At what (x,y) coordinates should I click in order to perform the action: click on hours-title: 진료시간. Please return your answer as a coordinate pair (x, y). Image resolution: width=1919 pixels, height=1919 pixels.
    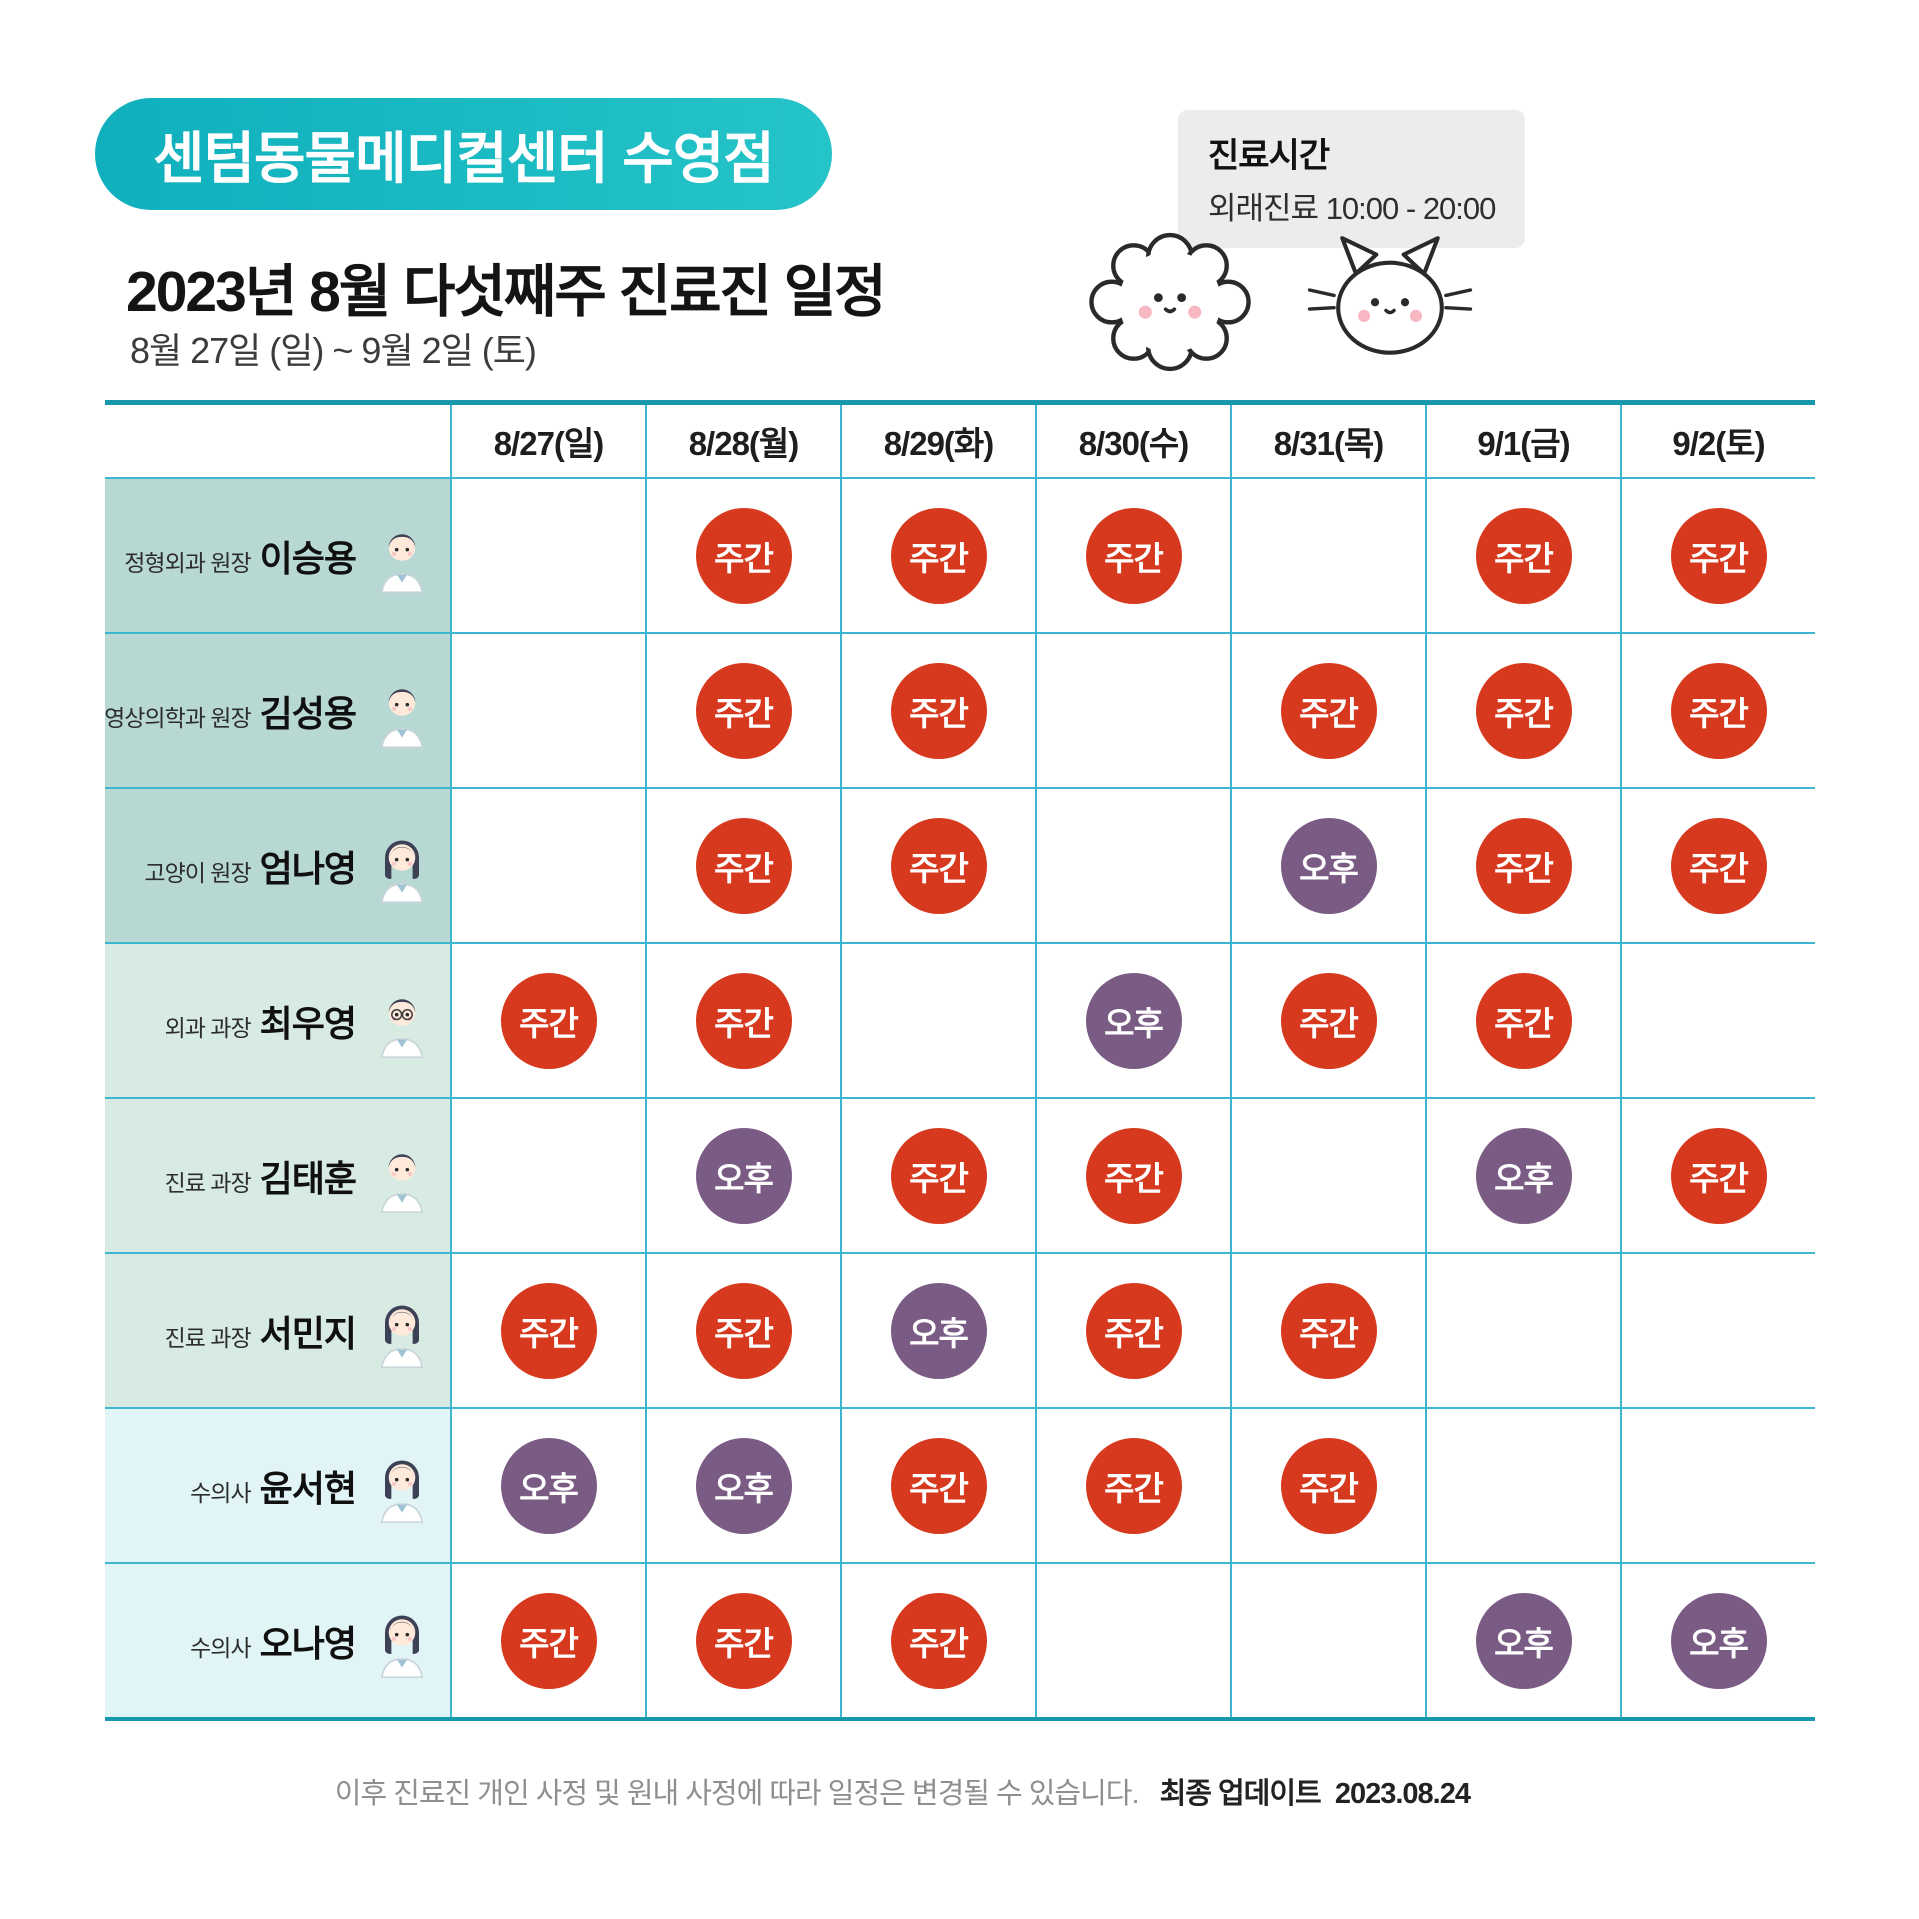
    Looking at the image, I should click on (1269, 156).